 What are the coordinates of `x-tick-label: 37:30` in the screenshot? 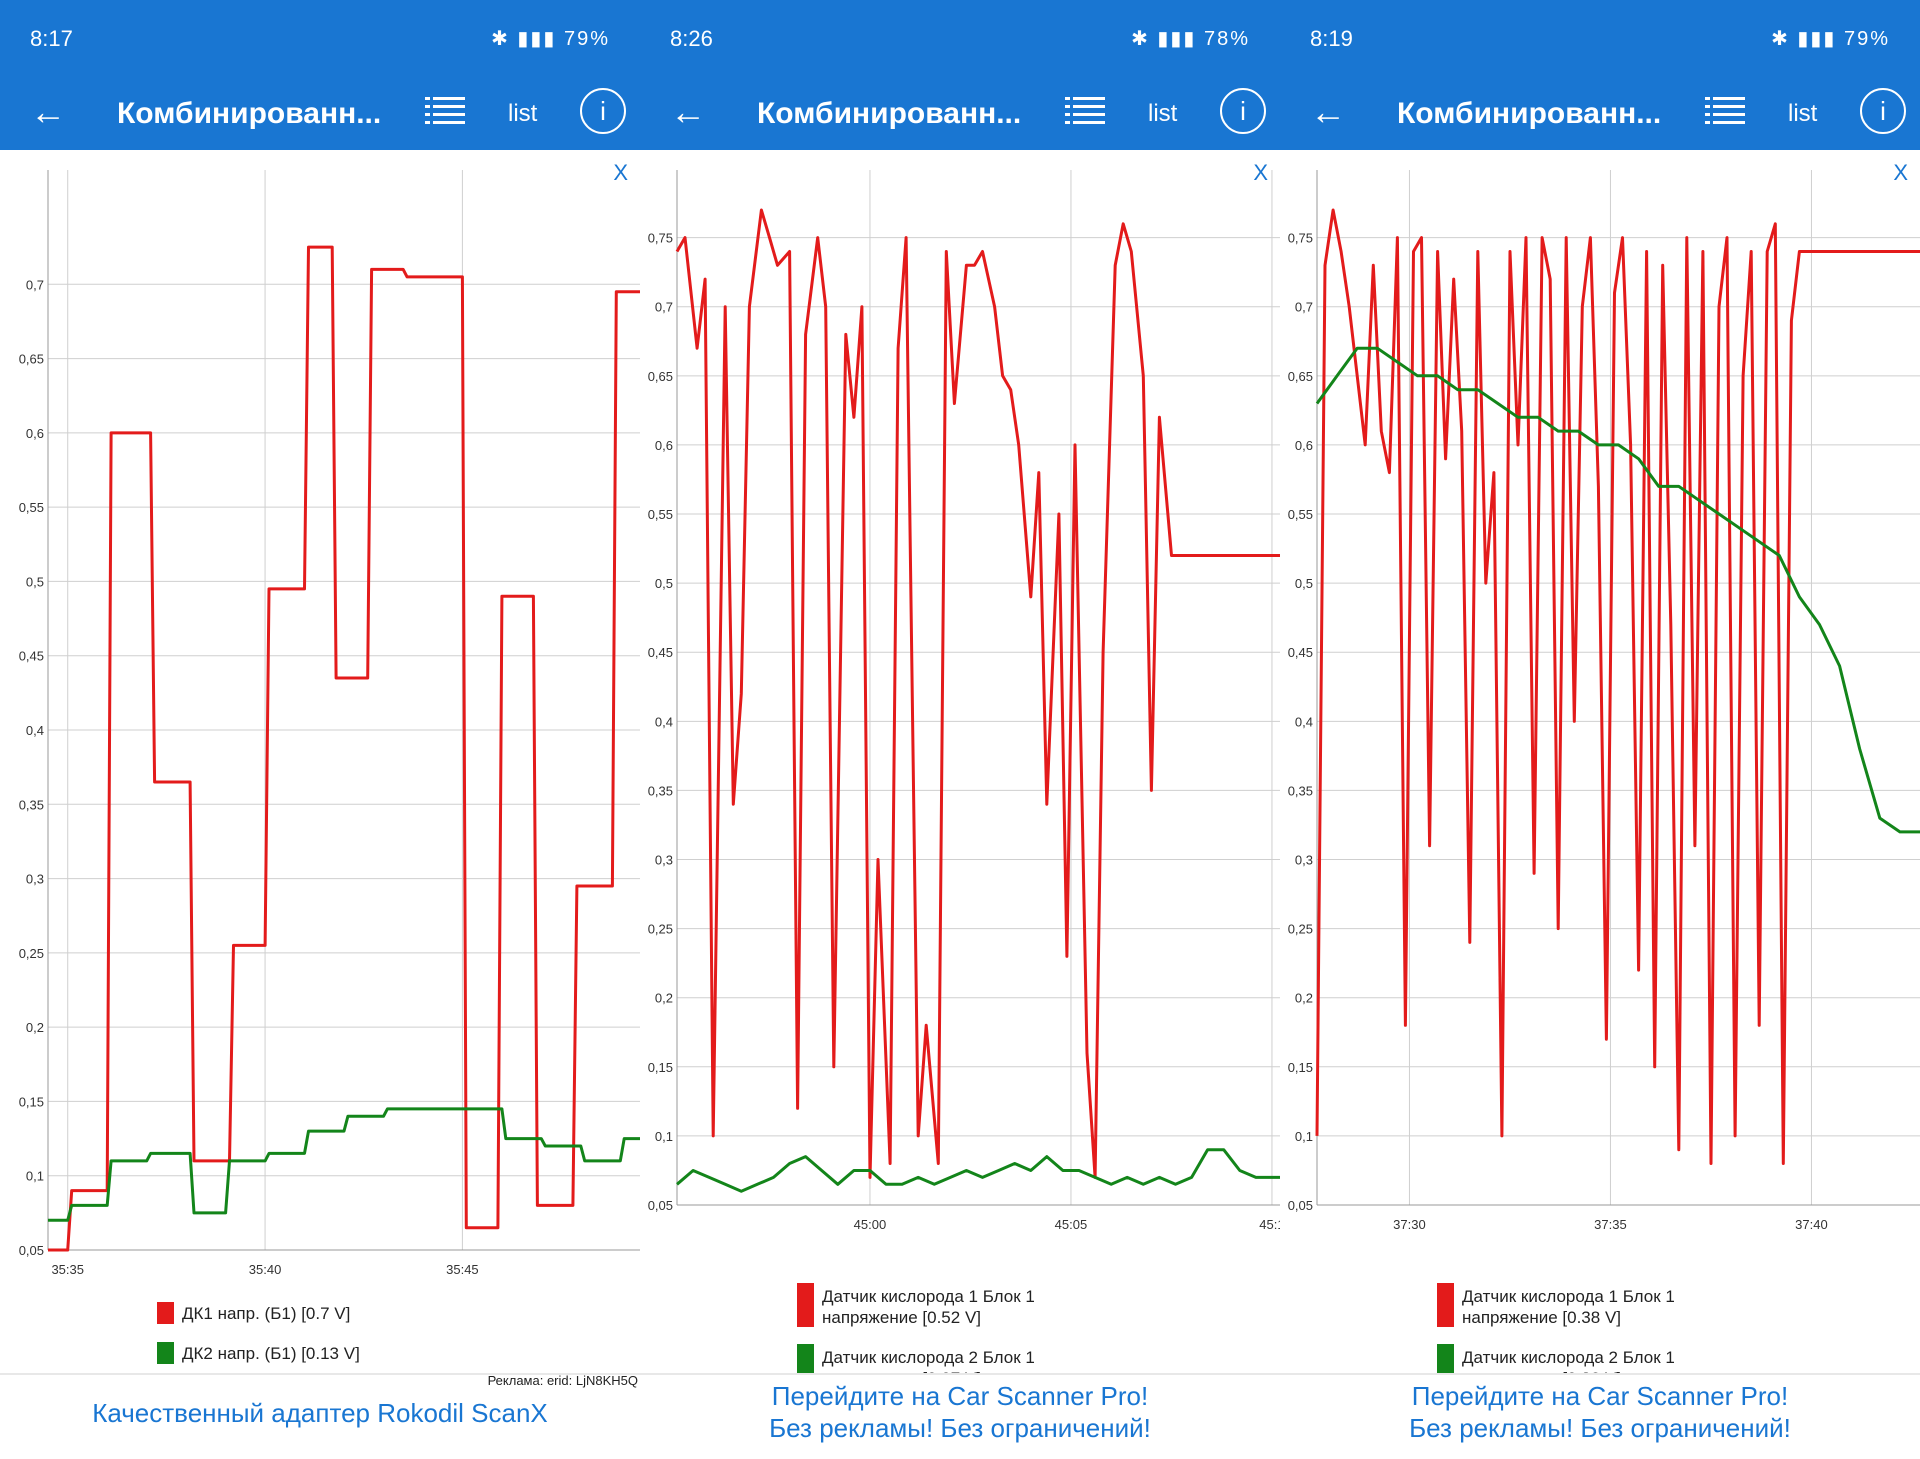 It's located at (1409, 1224).